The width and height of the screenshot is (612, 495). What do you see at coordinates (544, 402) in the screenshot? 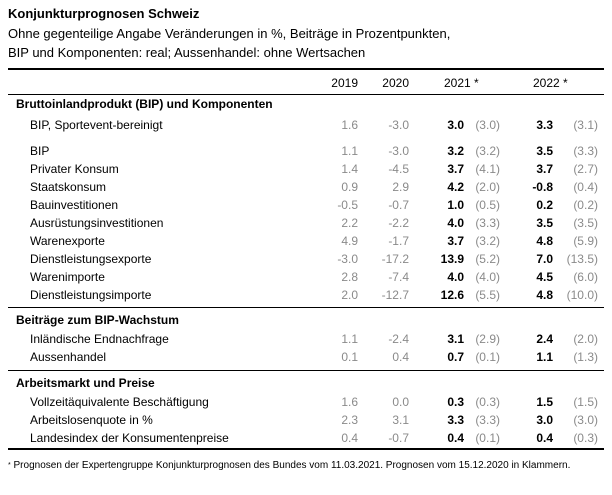
I see `value-2022: 1.5` at bounding box center [544, 402].